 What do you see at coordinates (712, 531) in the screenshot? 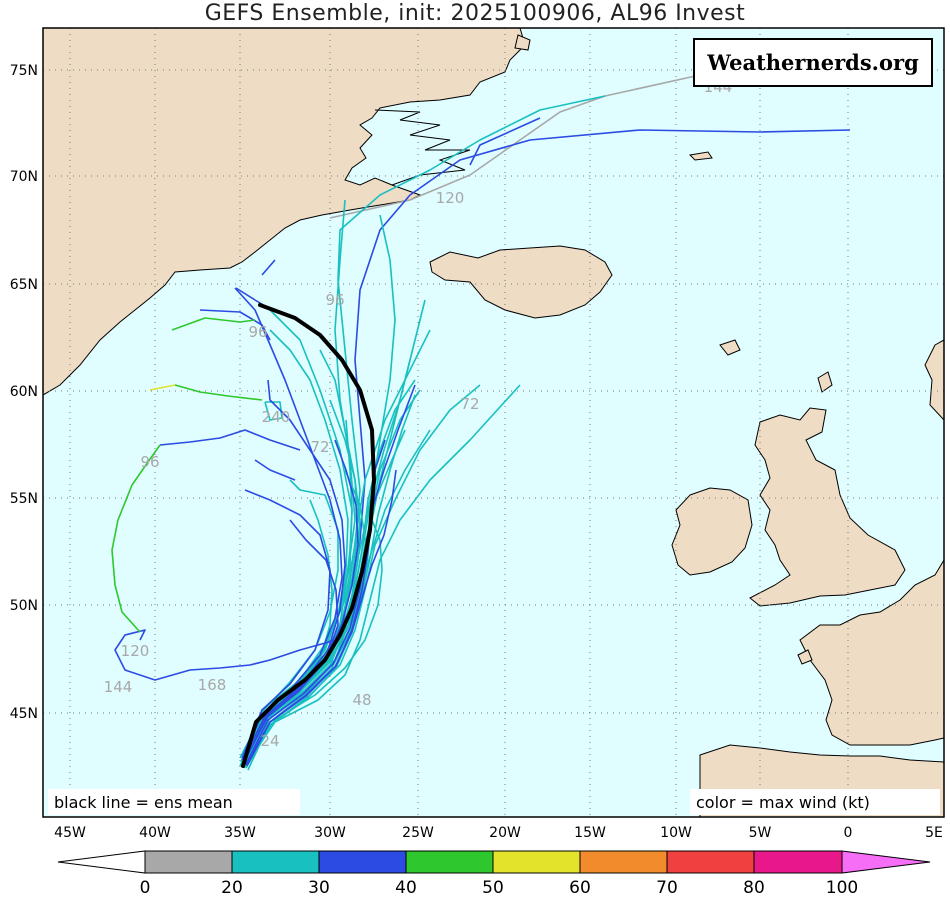
I see `ireland-land` at bounding box center [712, 531].